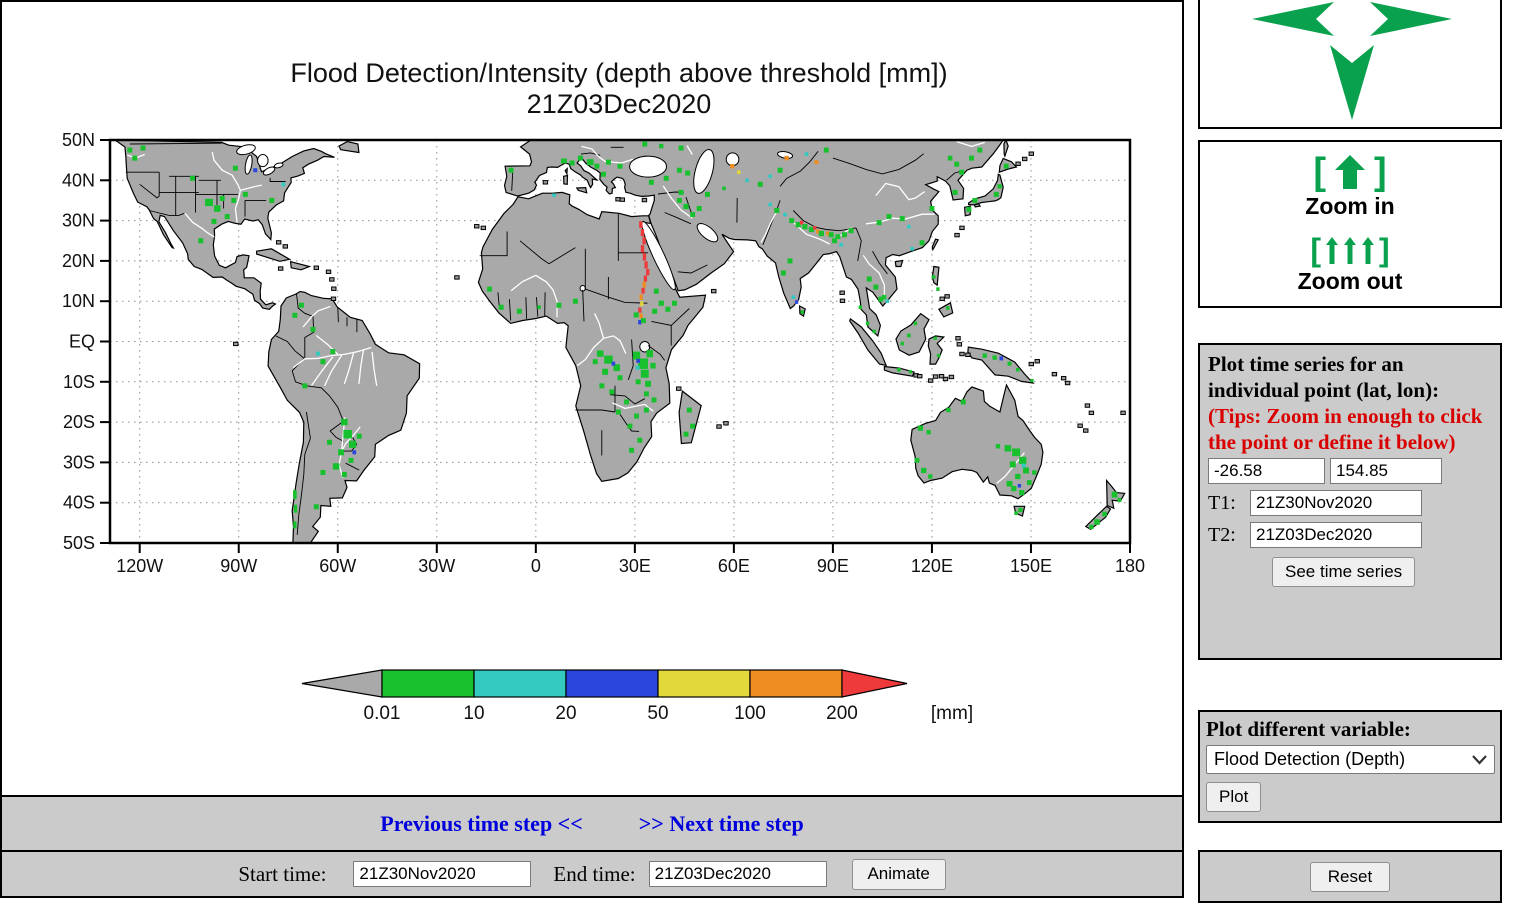  Describe the element at coordinates (1352, 82) in the screenshot. I see `pan-down-arrow-icon` at that location.